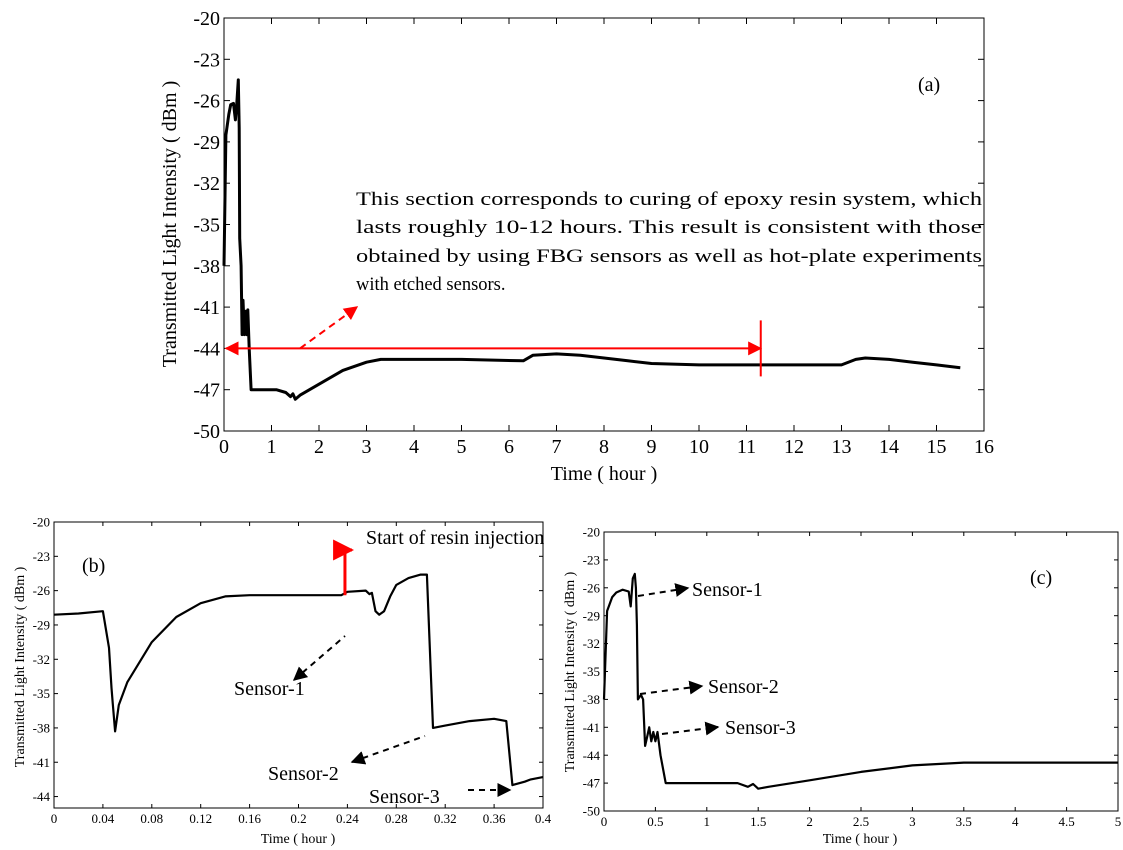 This screenshot has height=850, width=1123. Describe the element at coordinates (809, 821) in the screenshot. I see `x-tick-label-c-4: 2` at that location.